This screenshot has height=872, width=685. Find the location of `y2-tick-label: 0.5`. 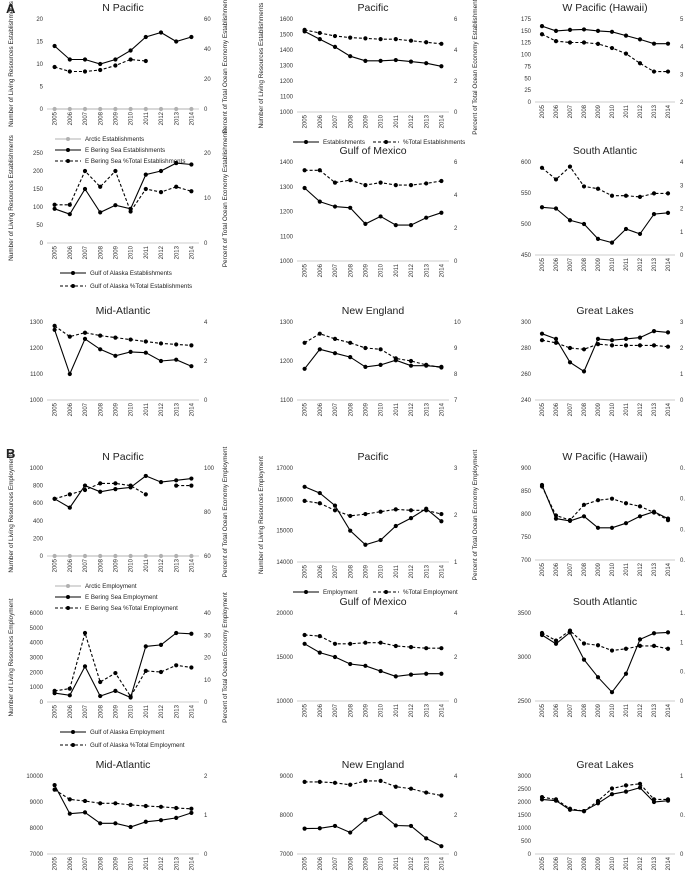

y2-tick-label: 0.5 is located at coordinates (682, 673).